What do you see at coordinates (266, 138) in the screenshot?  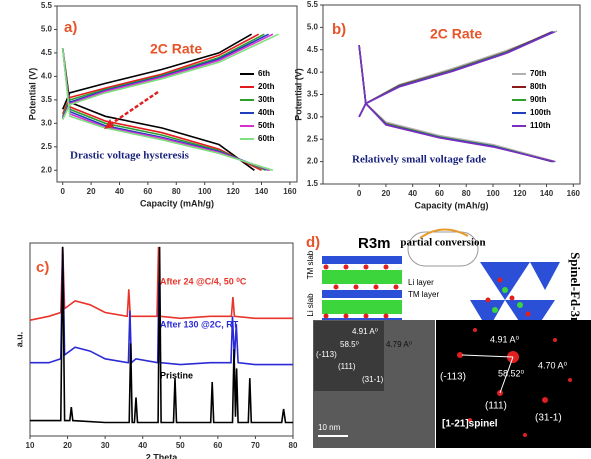 I see `legend-label: 60th` at bounding box center [266, 138].